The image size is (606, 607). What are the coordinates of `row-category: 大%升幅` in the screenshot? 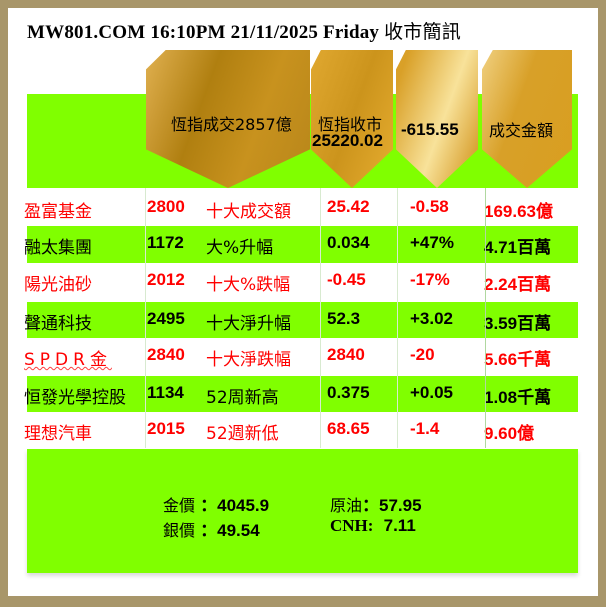 It's located at (240, 248).